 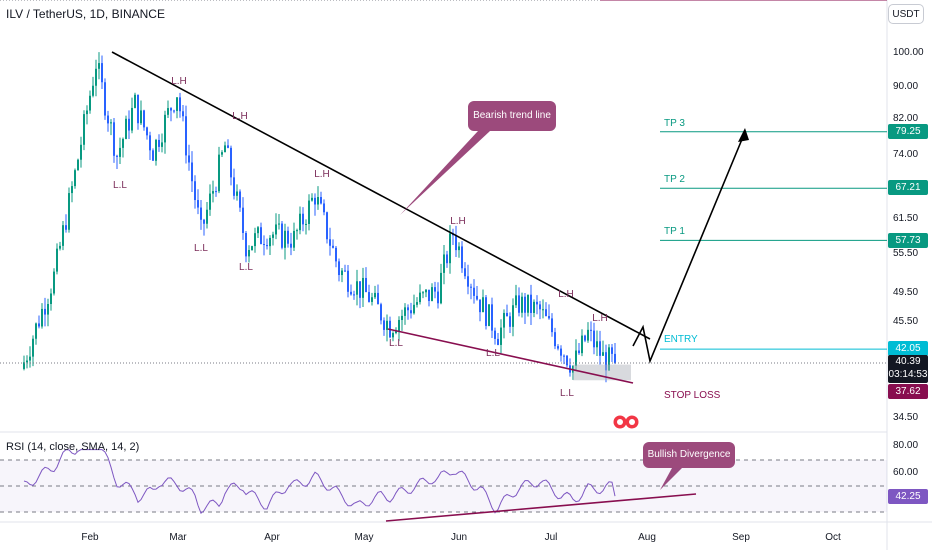 I want to click on x-tick: May, so click(x=364, y=537).